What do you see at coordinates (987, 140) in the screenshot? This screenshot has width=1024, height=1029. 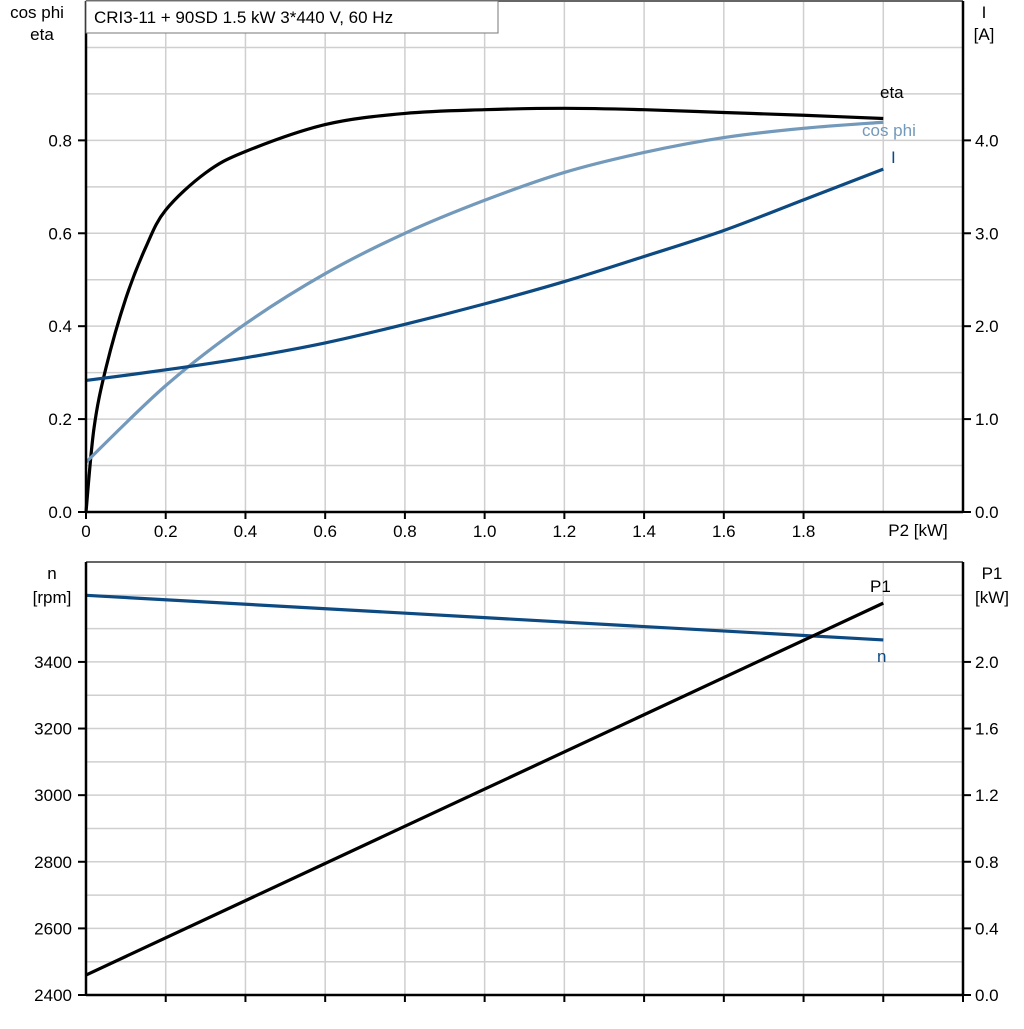 I see `y-tick-label-right: 4.0` at bounding box center [987, 140].